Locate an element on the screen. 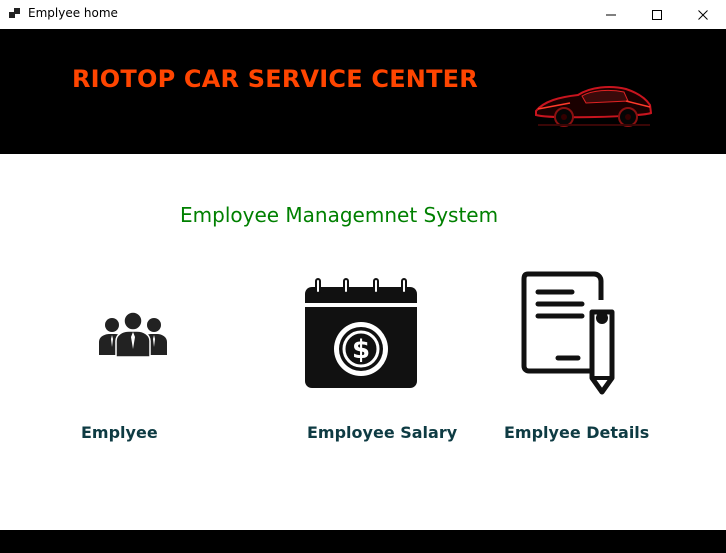 The height and width of the screenshot is (553, 726). employee-details-label: Emplyee Details is located at coordinates (577, 432).